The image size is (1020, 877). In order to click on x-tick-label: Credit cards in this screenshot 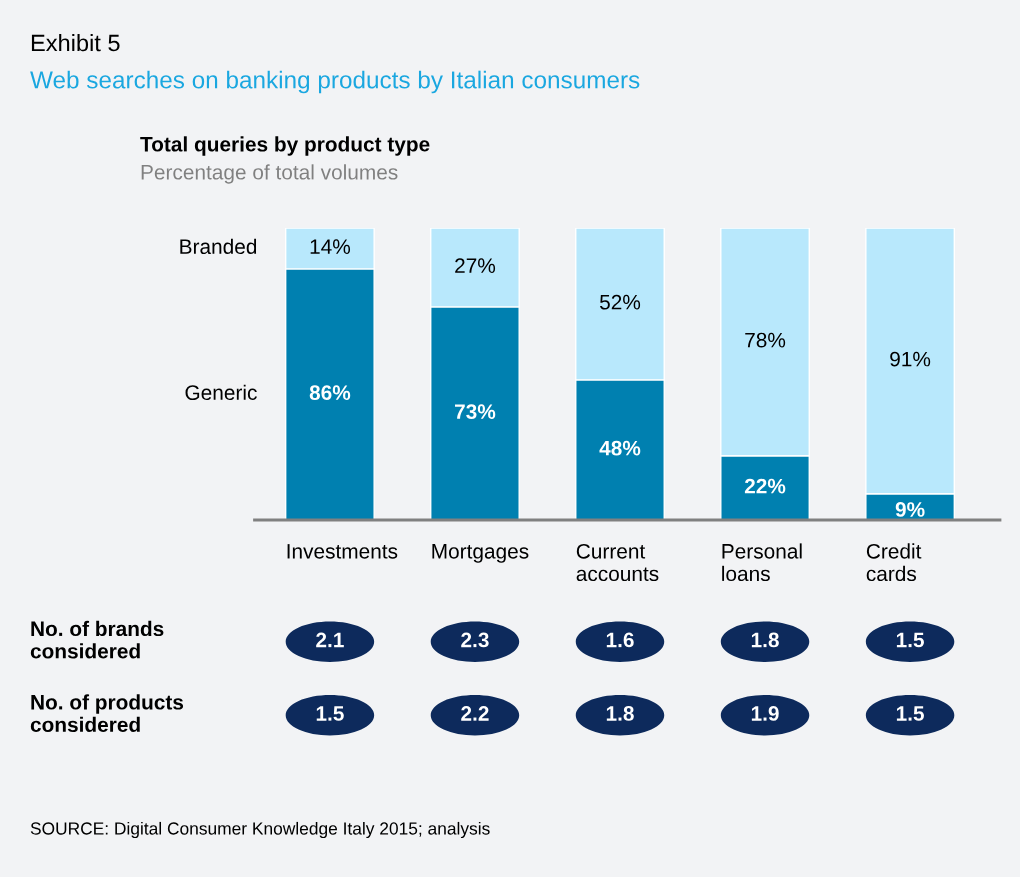, I will do `click(894, 562)`.